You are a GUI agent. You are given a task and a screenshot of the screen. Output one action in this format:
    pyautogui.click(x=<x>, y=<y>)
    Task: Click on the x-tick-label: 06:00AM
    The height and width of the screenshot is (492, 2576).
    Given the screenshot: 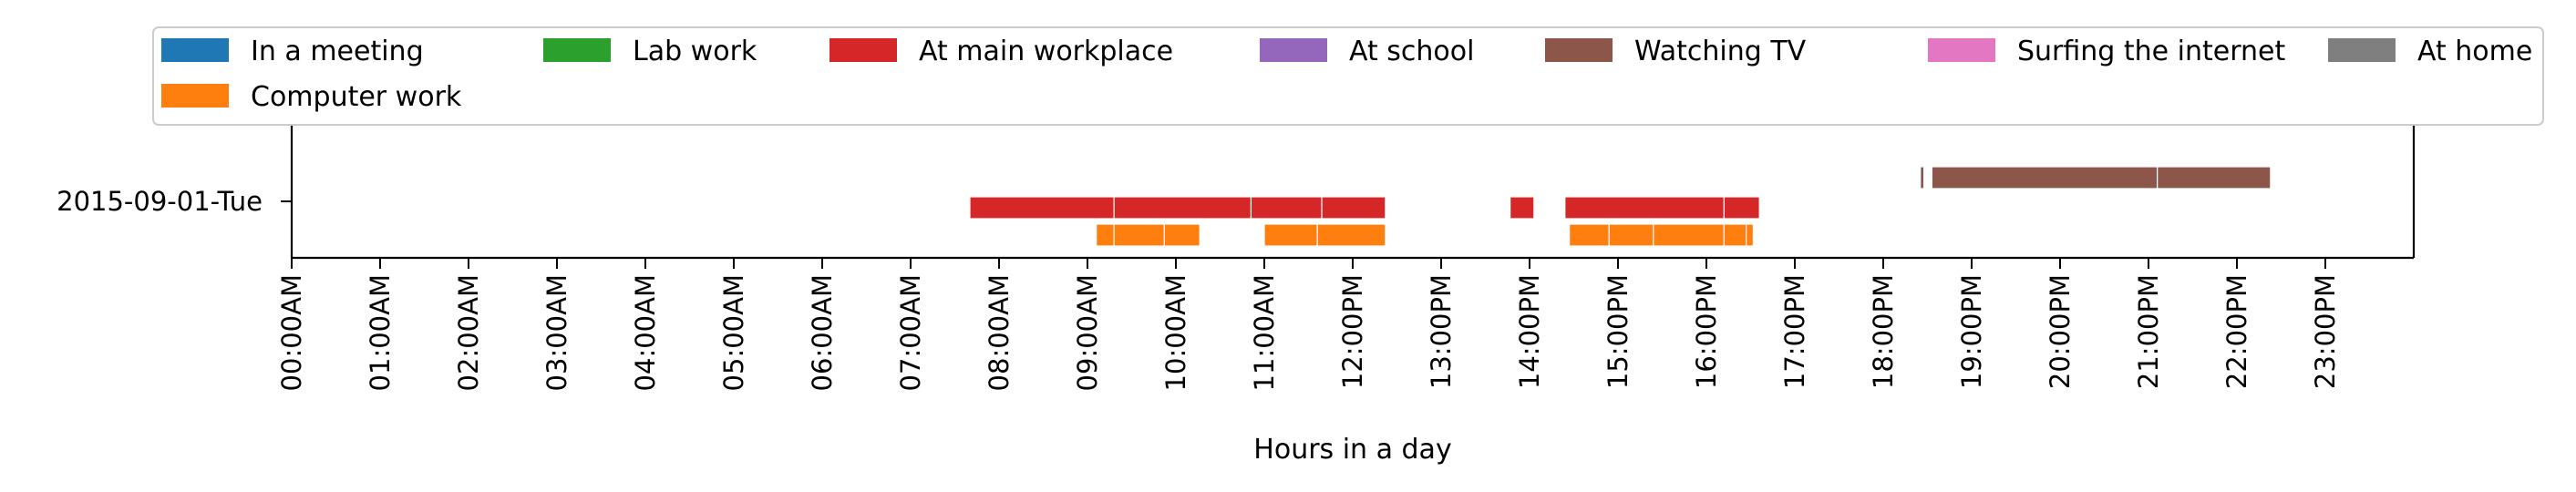 What is the action you would take?
    pyautogui.click(x=822, y=333)
    